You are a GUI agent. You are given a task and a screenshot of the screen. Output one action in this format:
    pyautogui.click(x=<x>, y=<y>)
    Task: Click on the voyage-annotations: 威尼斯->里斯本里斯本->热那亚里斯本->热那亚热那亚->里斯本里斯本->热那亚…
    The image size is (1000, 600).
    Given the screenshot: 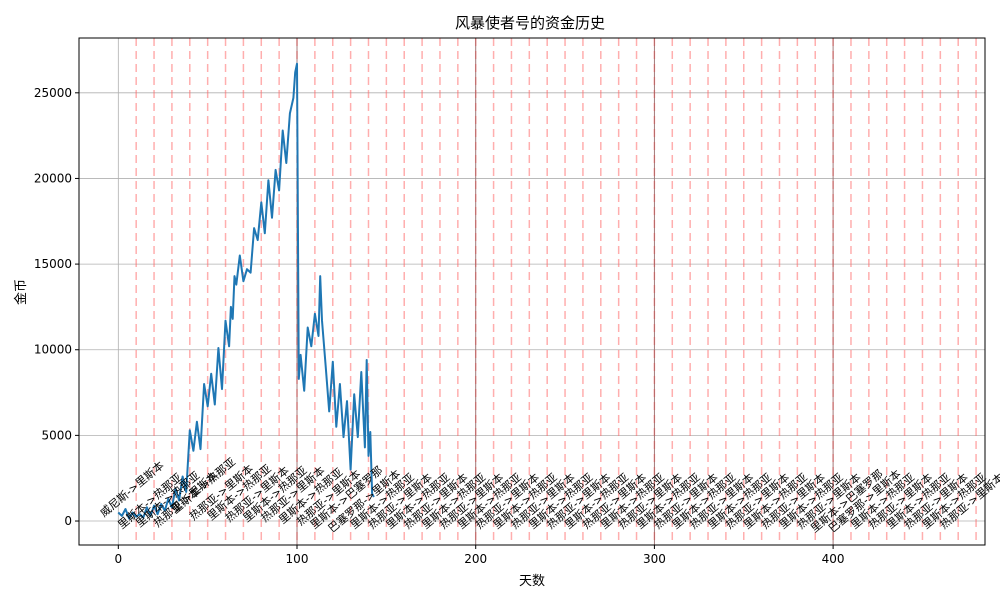 What is the action you would take?
    pyautogui.click(x=548, y=495)
    